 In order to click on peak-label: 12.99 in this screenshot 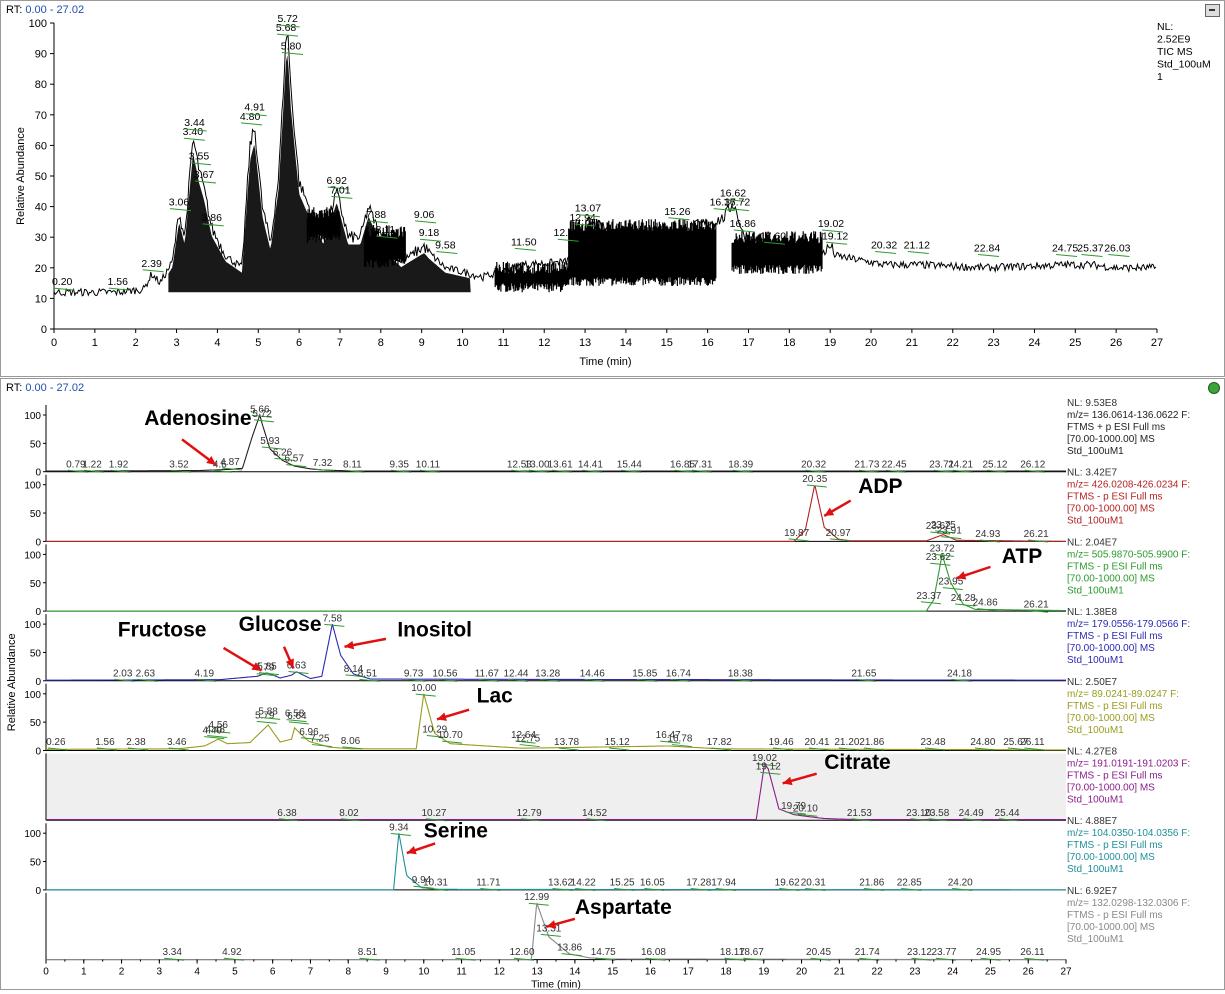, I will do `click(536, 897)`.